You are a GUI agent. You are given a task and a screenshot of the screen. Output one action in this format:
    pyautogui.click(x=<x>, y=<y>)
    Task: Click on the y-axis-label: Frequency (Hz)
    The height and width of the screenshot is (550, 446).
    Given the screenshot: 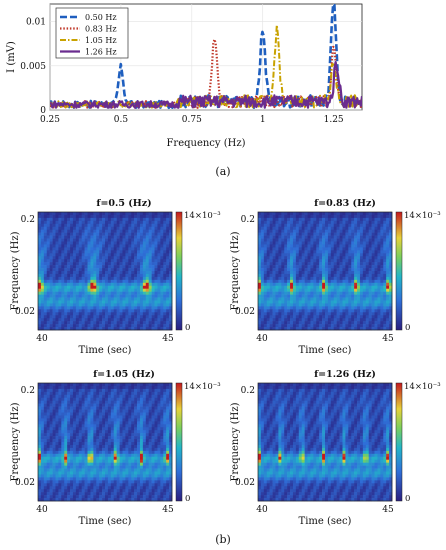 What is the action you would take?
    pyautogui.click(x=235, y=270)
    